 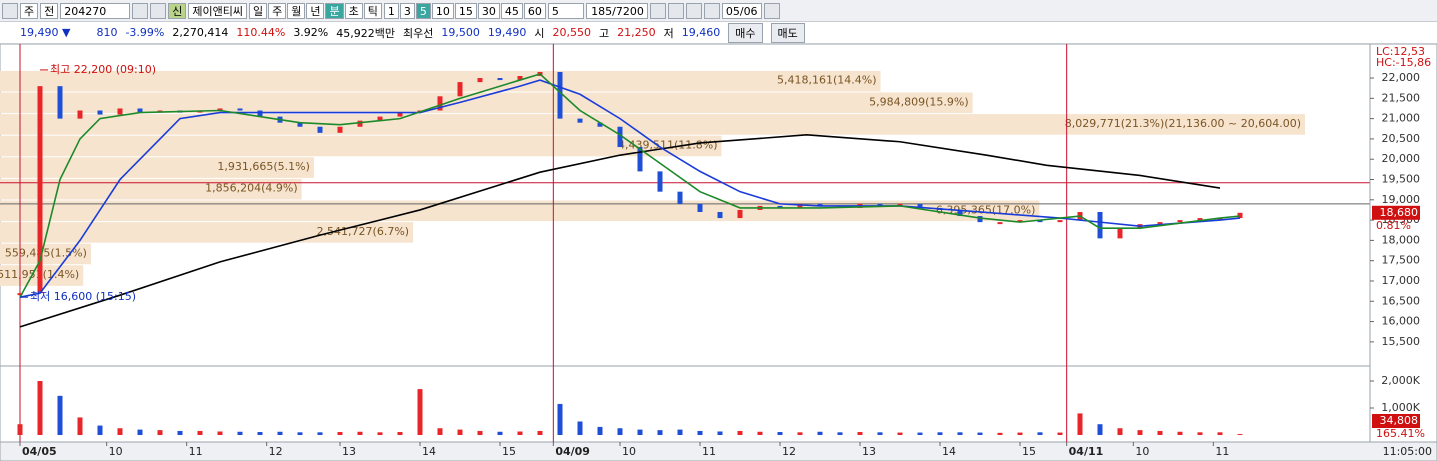 What do you see at coordinates (1086, 451) in the screenshot?
I see `x-tick-label: 04/11` at bounding box center [1086, 451].